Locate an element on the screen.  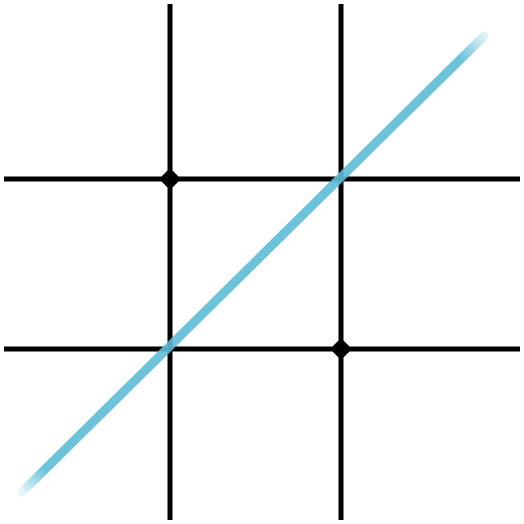
intersection-marker-bottom-right is located at coordinates (341, 349).